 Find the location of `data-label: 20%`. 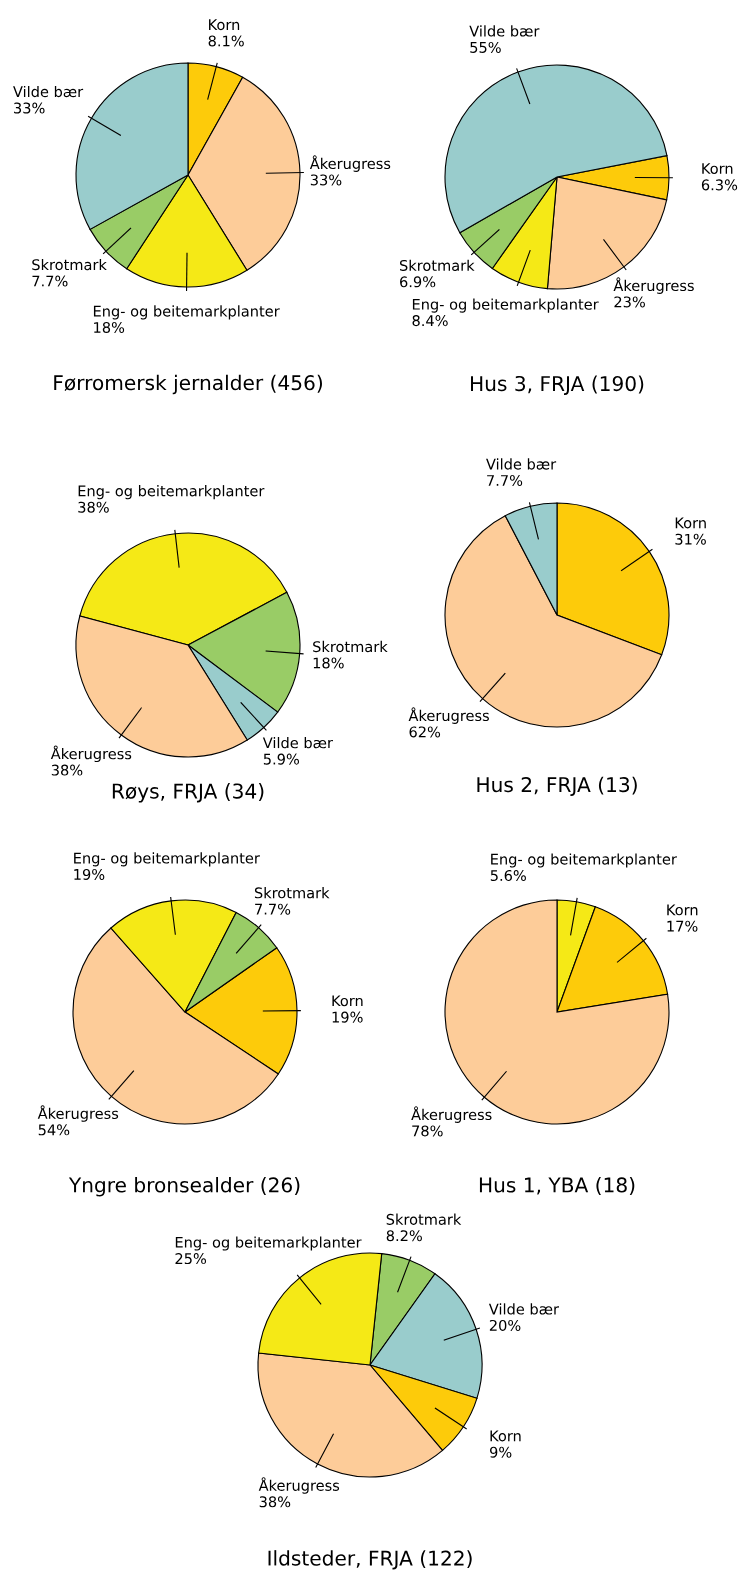

data-label: 20% is located at coordinates (505, 1325).